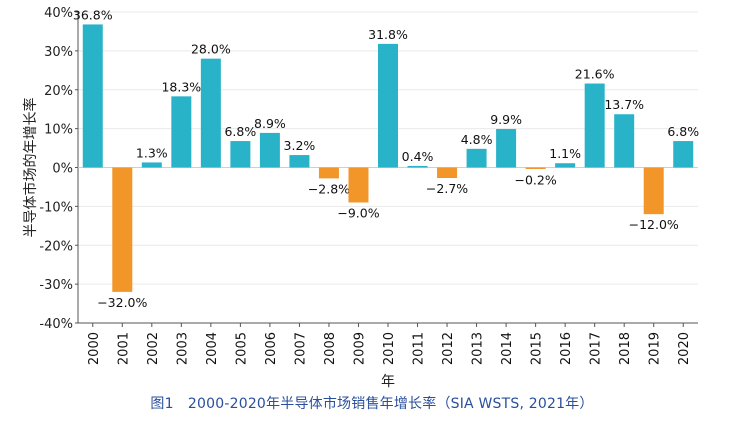  I want to click on data-label-2018: 13.7%, so click(624, 104).